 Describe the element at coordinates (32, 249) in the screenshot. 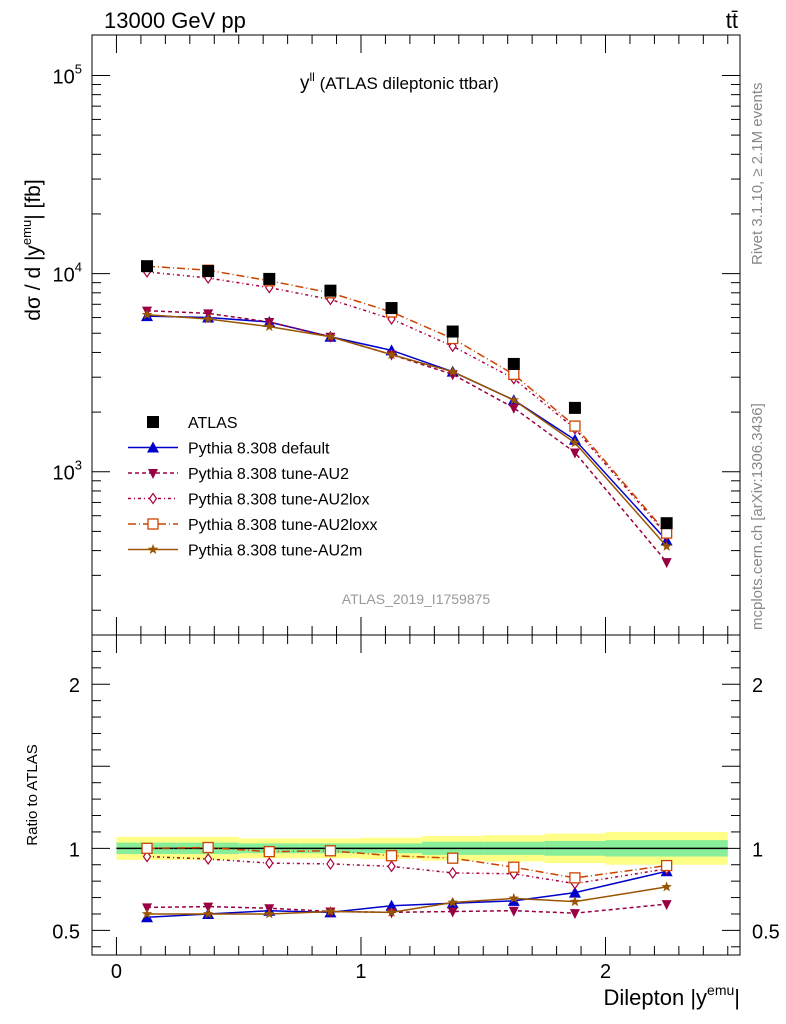

I see `top-y-axis-label: dσ / d |yemu| [fb]` at that location.